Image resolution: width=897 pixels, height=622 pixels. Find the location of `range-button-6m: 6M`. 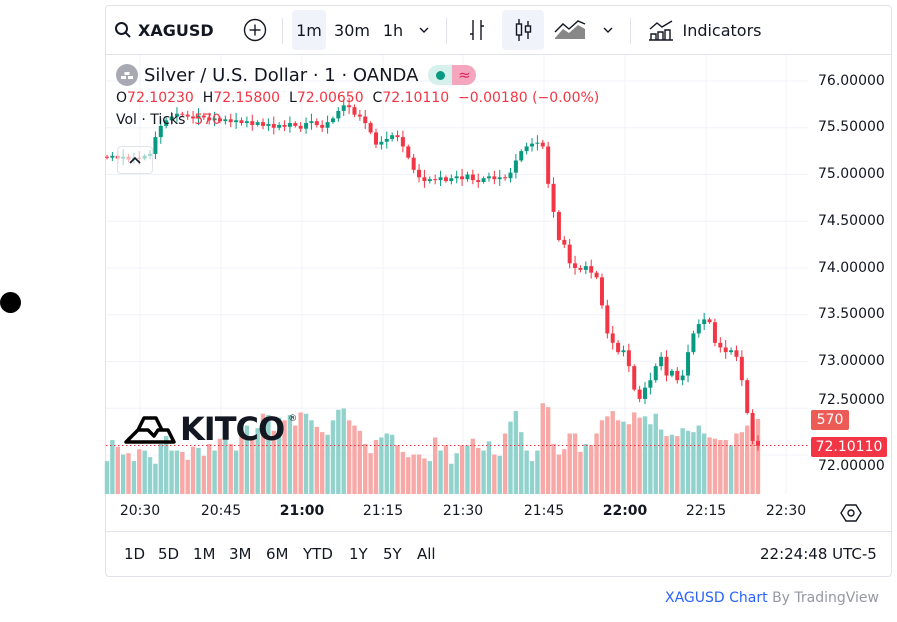

range-button-6m: 6M is located at coordinates (277, 554).